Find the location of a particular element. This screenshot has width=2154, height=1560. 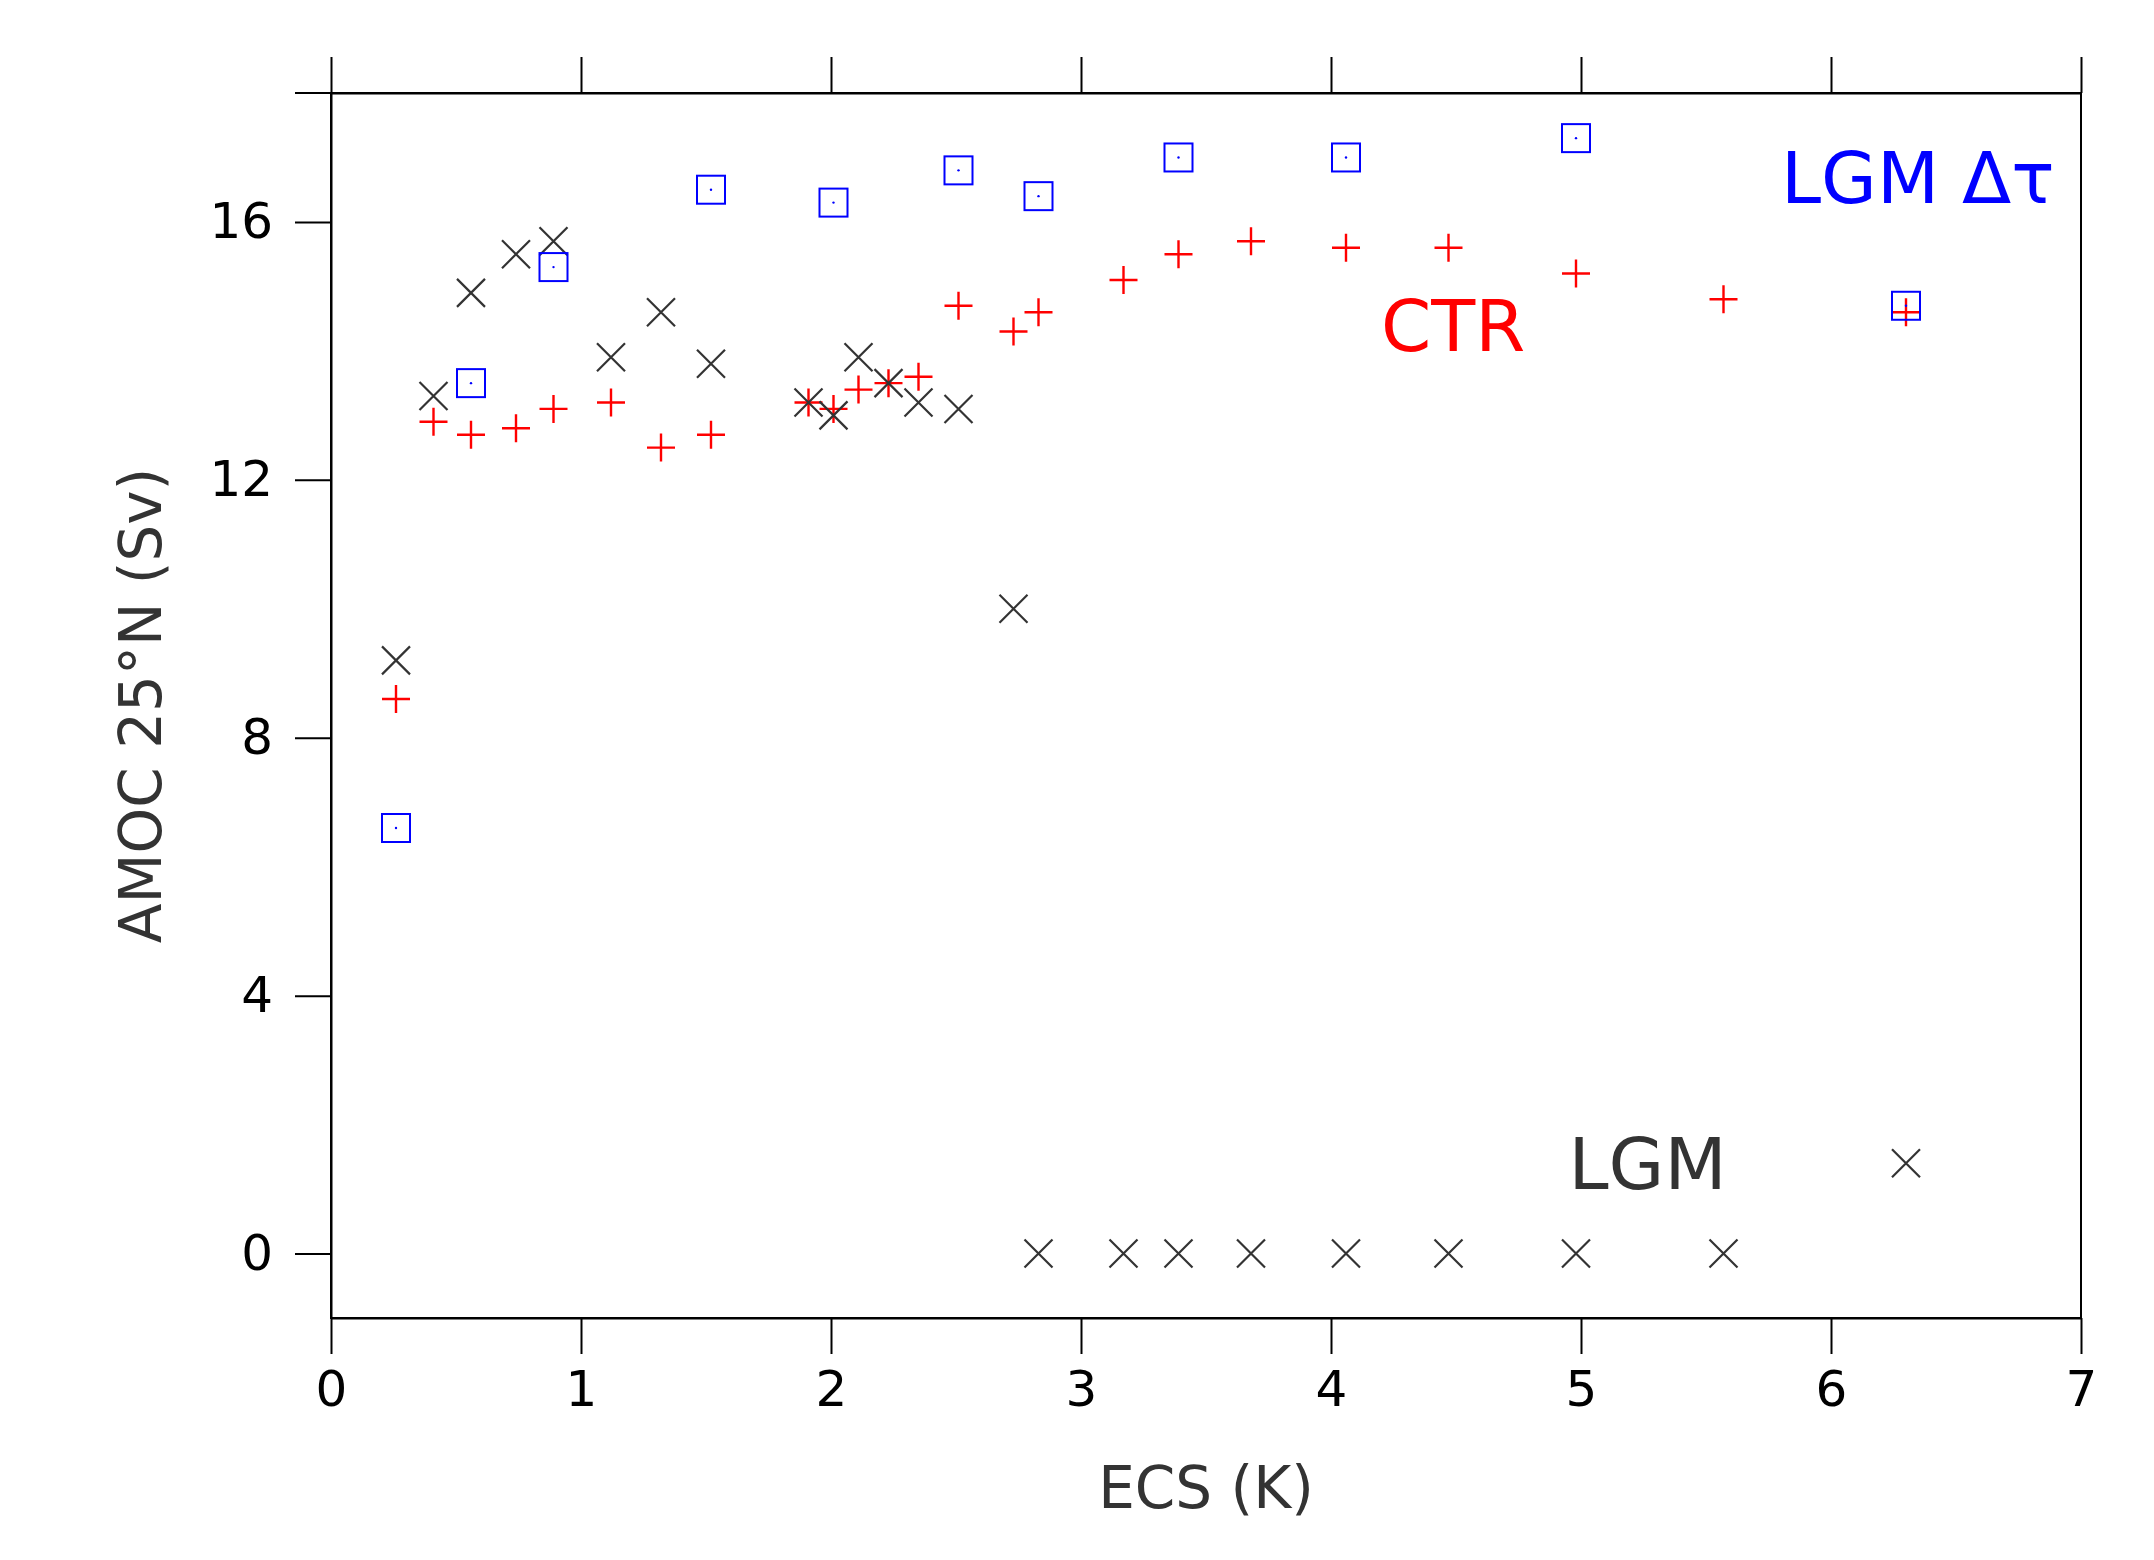

x-tick-label: 4 is located at coordinates (1331, 1388).